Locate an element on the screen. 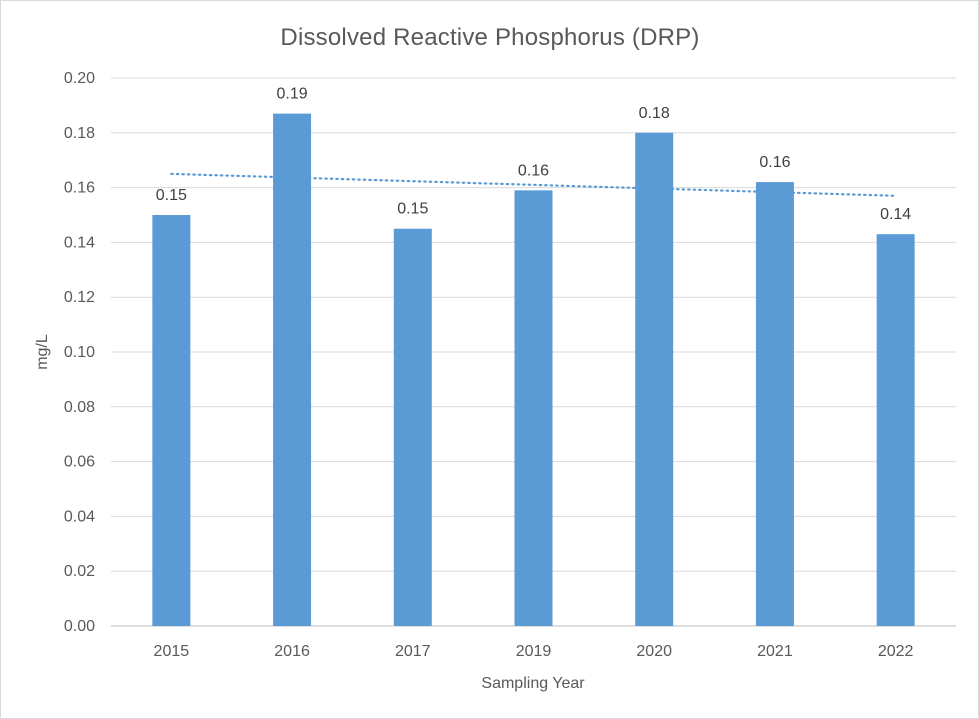 The height and width of the screenshot is (719, 979). y-tick-label: 0.20 is located at coordinates (79, 78).